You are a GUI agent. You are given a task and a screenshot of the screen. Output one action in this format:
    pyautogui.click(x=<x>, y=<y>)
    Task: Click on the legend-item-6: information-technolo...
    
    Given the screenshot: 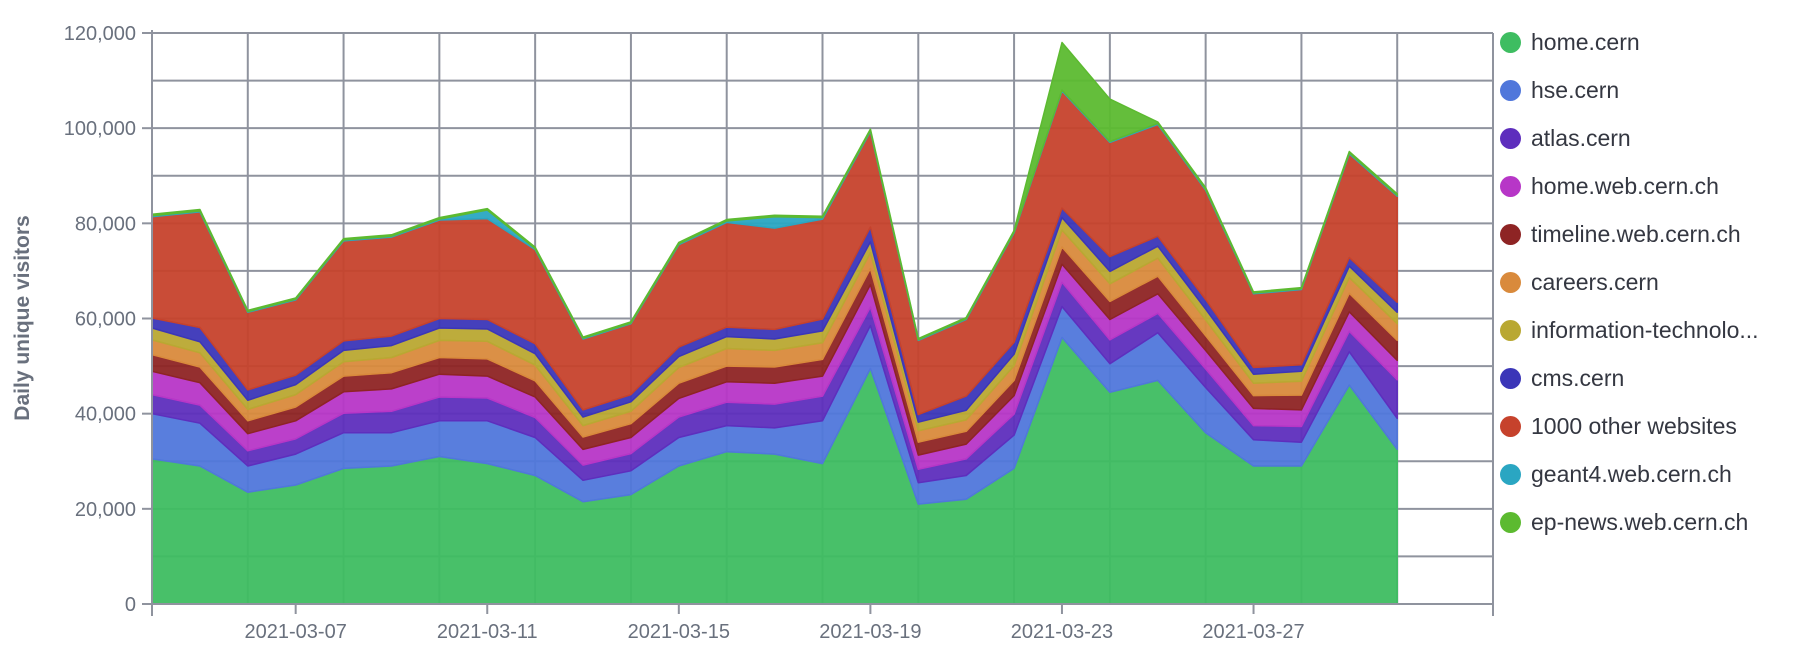 What is the action you would take?
    pyautogui.click(x=1650, y=330)
    